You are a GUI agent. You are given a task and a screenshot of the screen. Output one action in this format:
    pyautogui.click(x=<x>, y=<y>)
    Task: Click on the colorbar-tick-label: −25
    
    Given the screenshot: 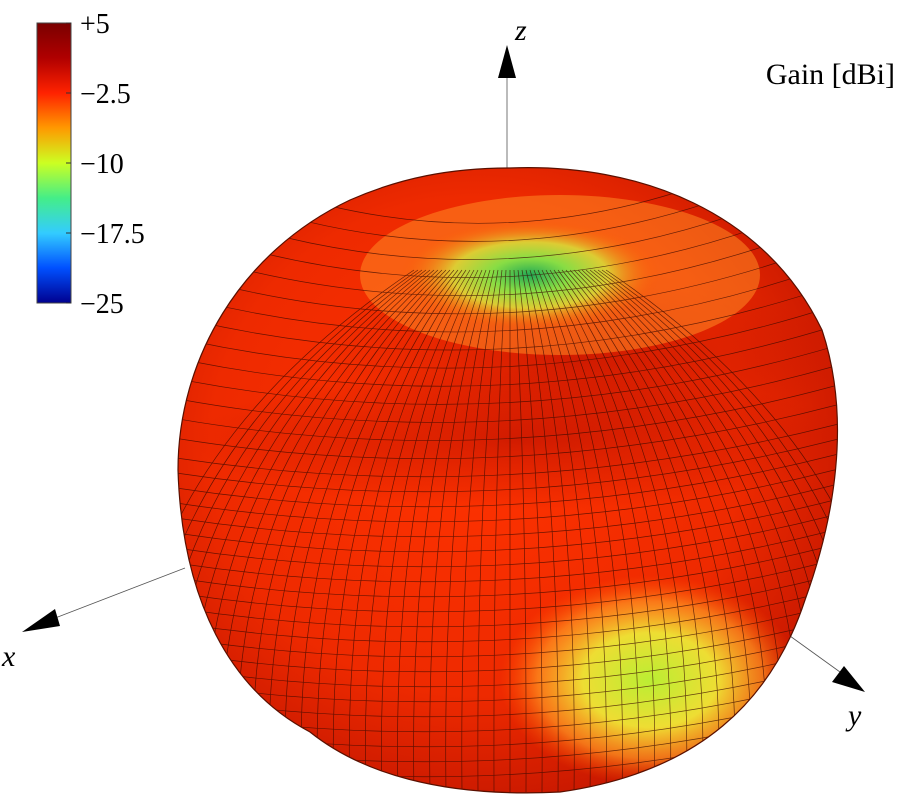 What is the action you would take?
    pyautogui.click(x=102, y=304)
    